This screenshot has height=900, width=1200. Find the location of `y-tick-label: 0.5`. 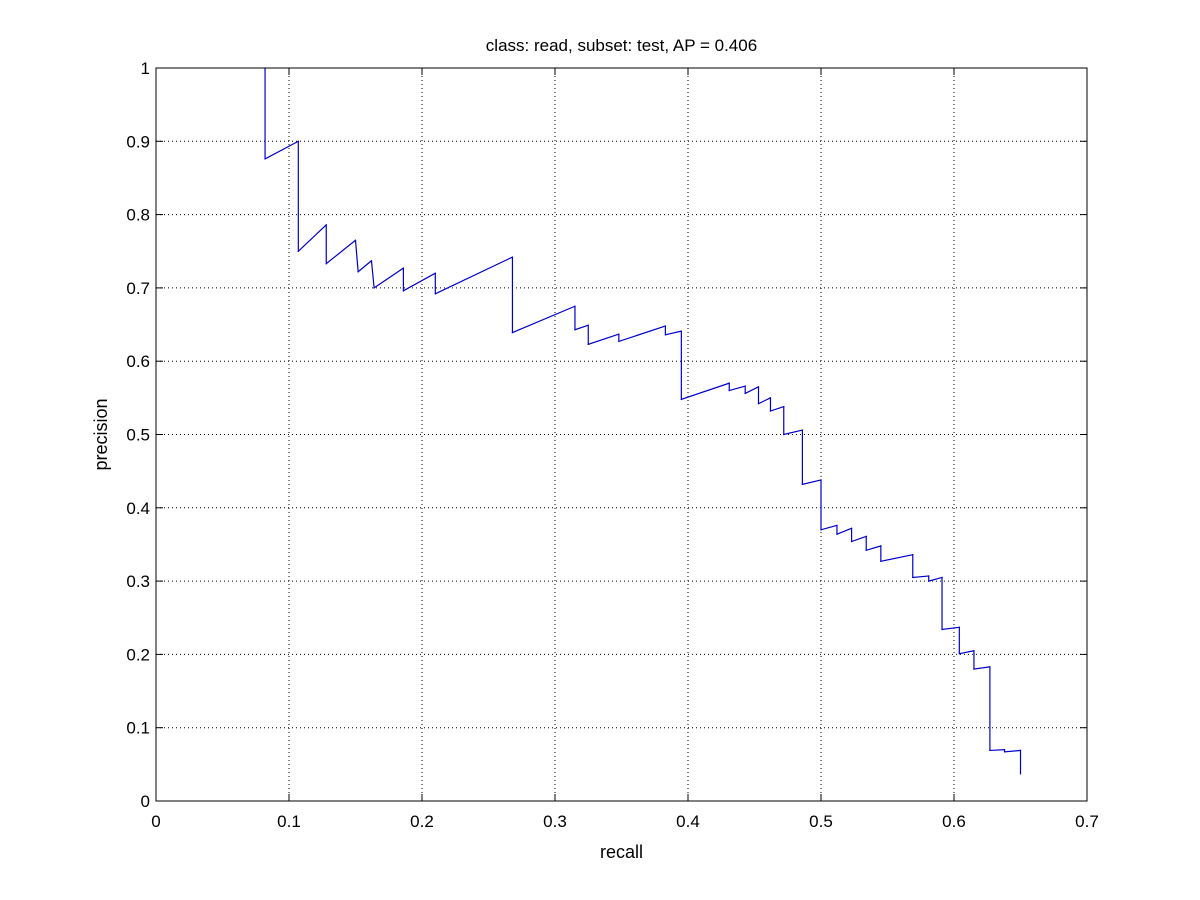

y-tick-label: 0.5 is located at coordinates (138, 435).